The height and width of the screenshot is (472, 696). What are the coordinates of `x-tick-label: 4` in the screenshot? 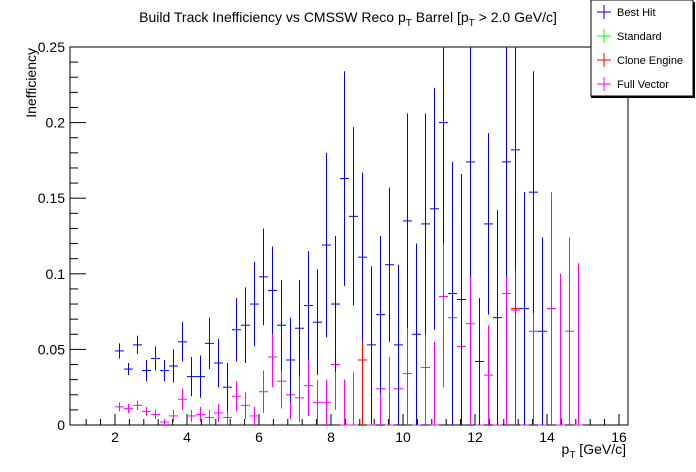 It's located at (187, 437).